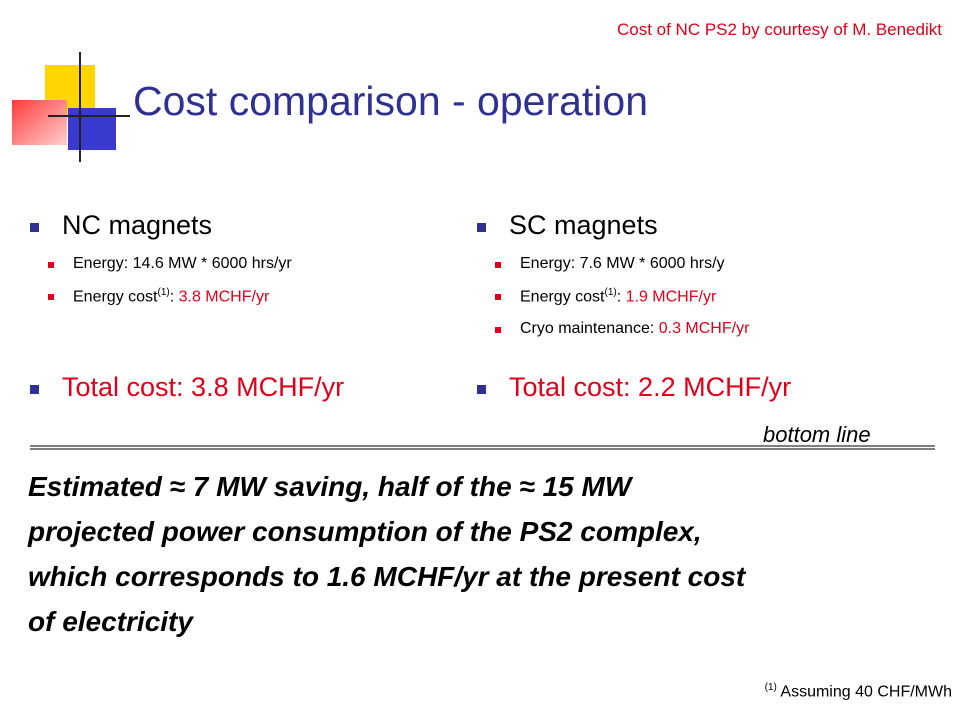 Image resolution: width=960 pixels, height=720 pixels. I want to click on conclusion-line: of electricity, so click(110, 621).